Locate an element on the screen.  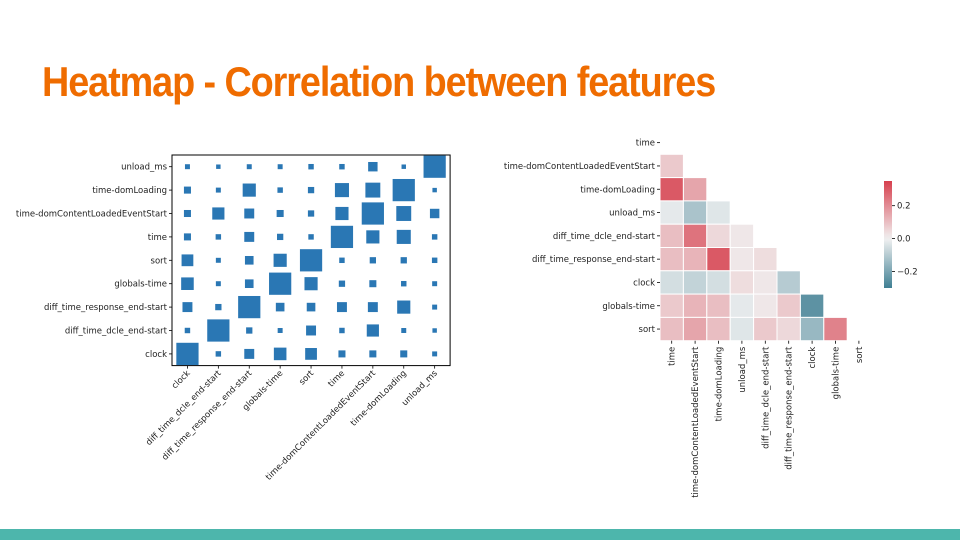
x-tick-label: diff_time_dcle_end-start is located at coordinates (766, 397).